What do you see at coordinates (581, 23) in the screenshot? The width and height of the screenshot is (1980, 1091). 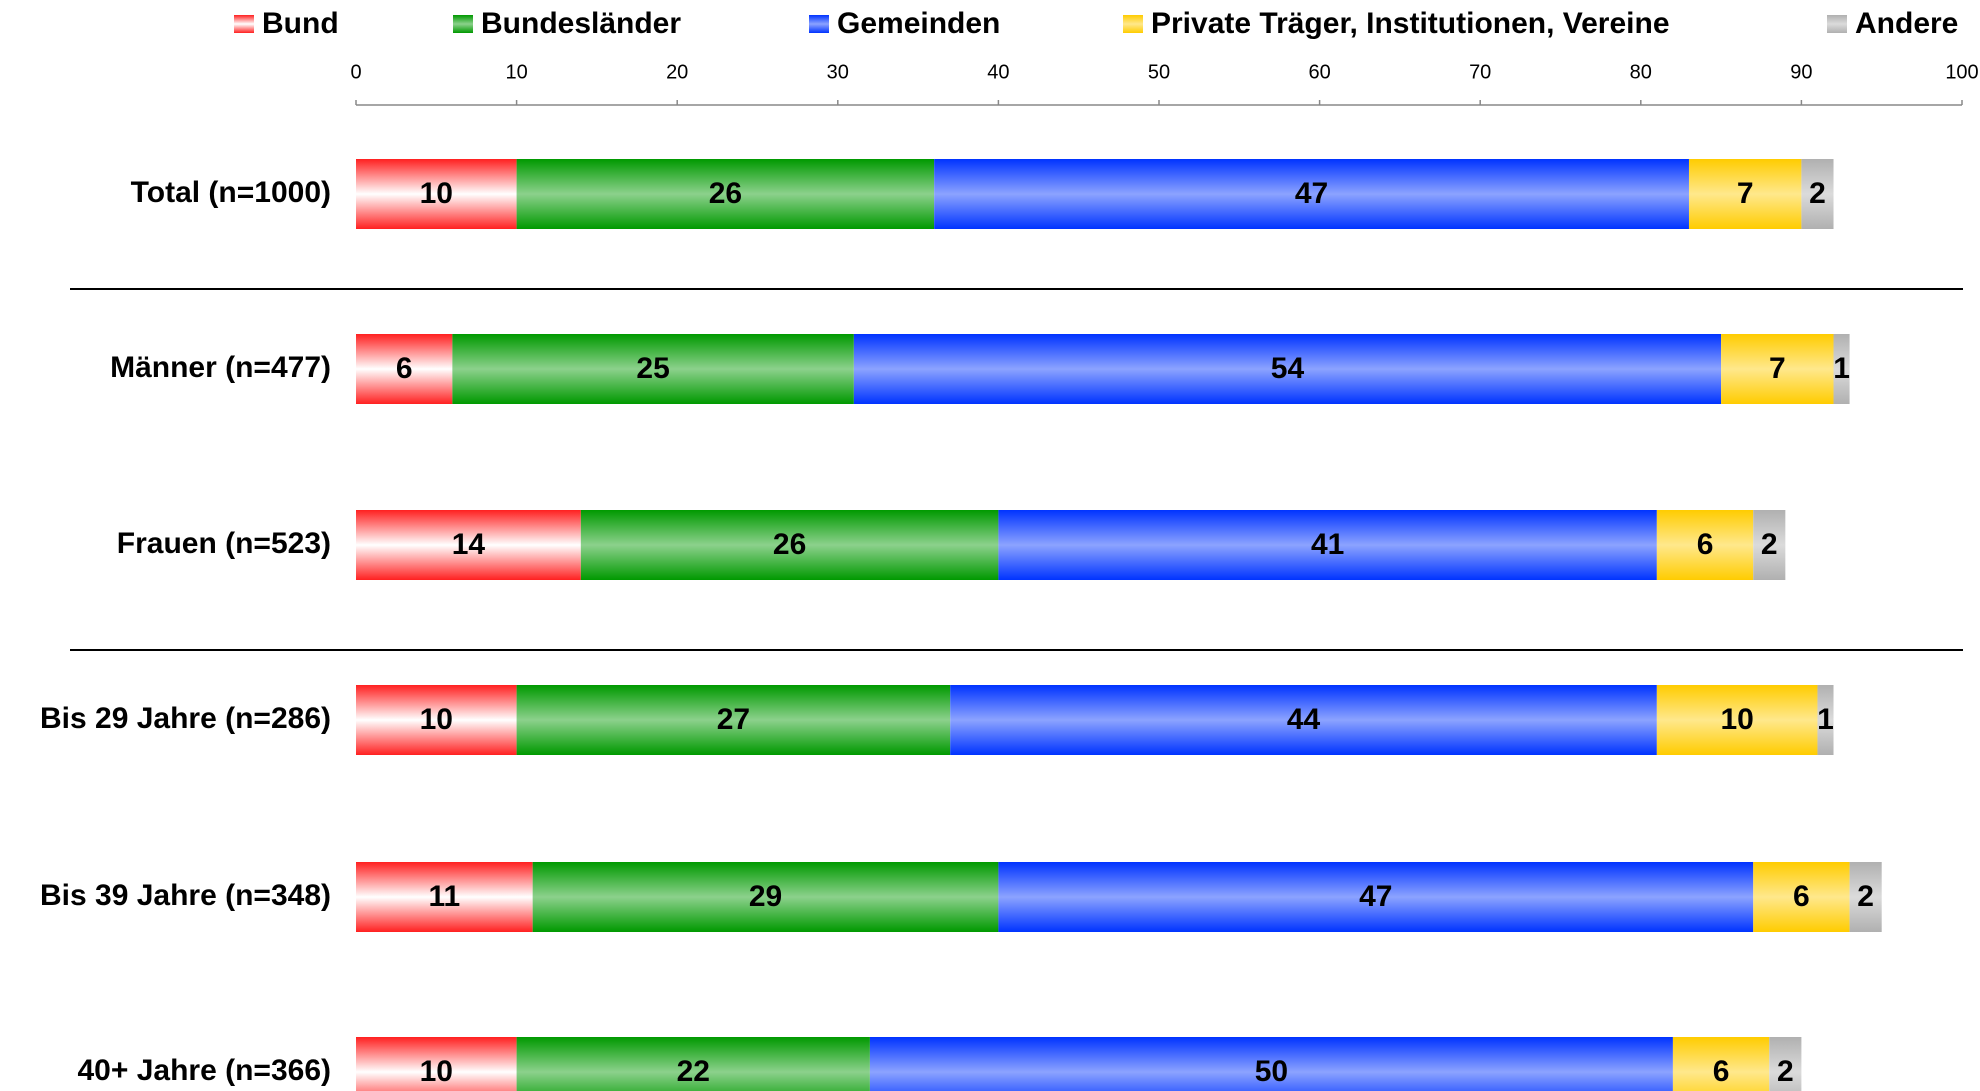 I see `legend-label: Bundesländer` at bounding box center [581, 23].